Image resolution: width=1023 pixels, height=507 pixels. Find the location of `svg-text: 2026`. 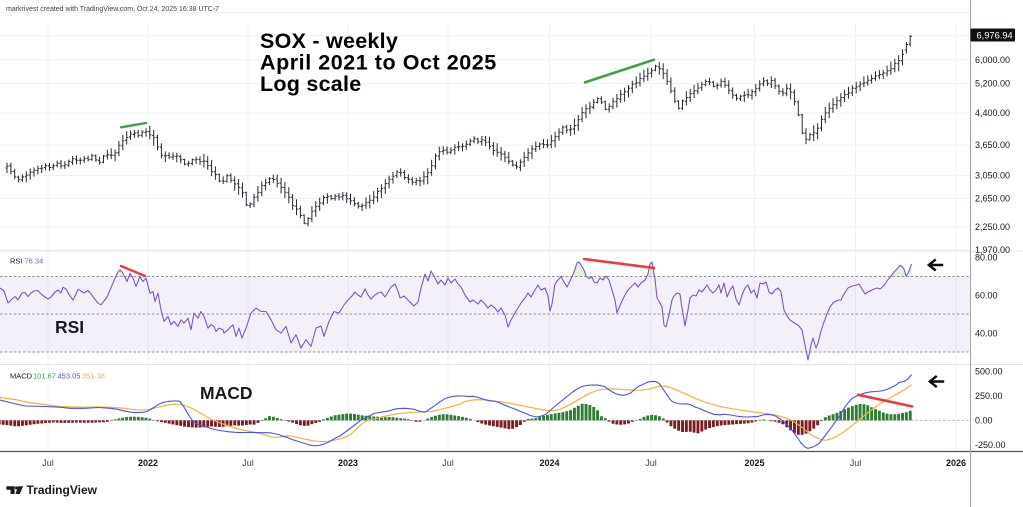

svg-text: 2026 is located at coordinates (956, 463).